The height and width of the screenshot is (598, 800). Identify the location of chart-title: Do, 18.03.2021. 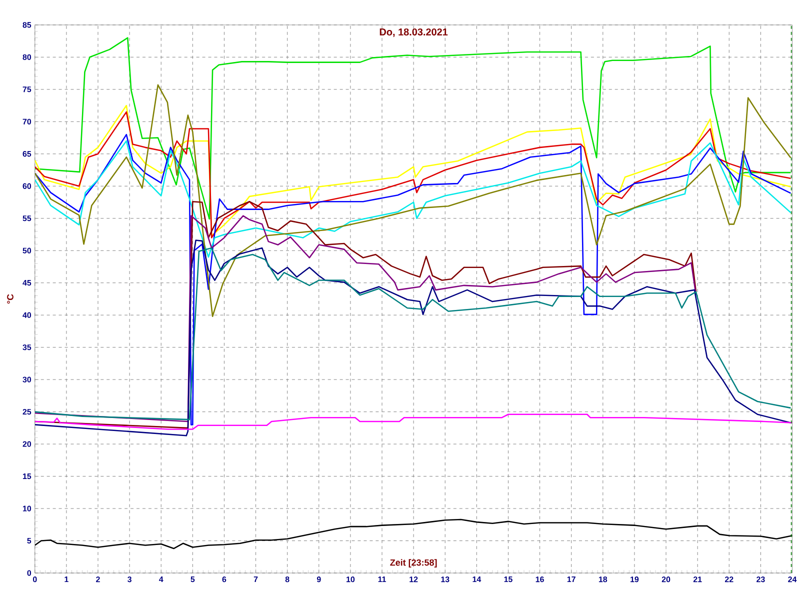
(414, 32).